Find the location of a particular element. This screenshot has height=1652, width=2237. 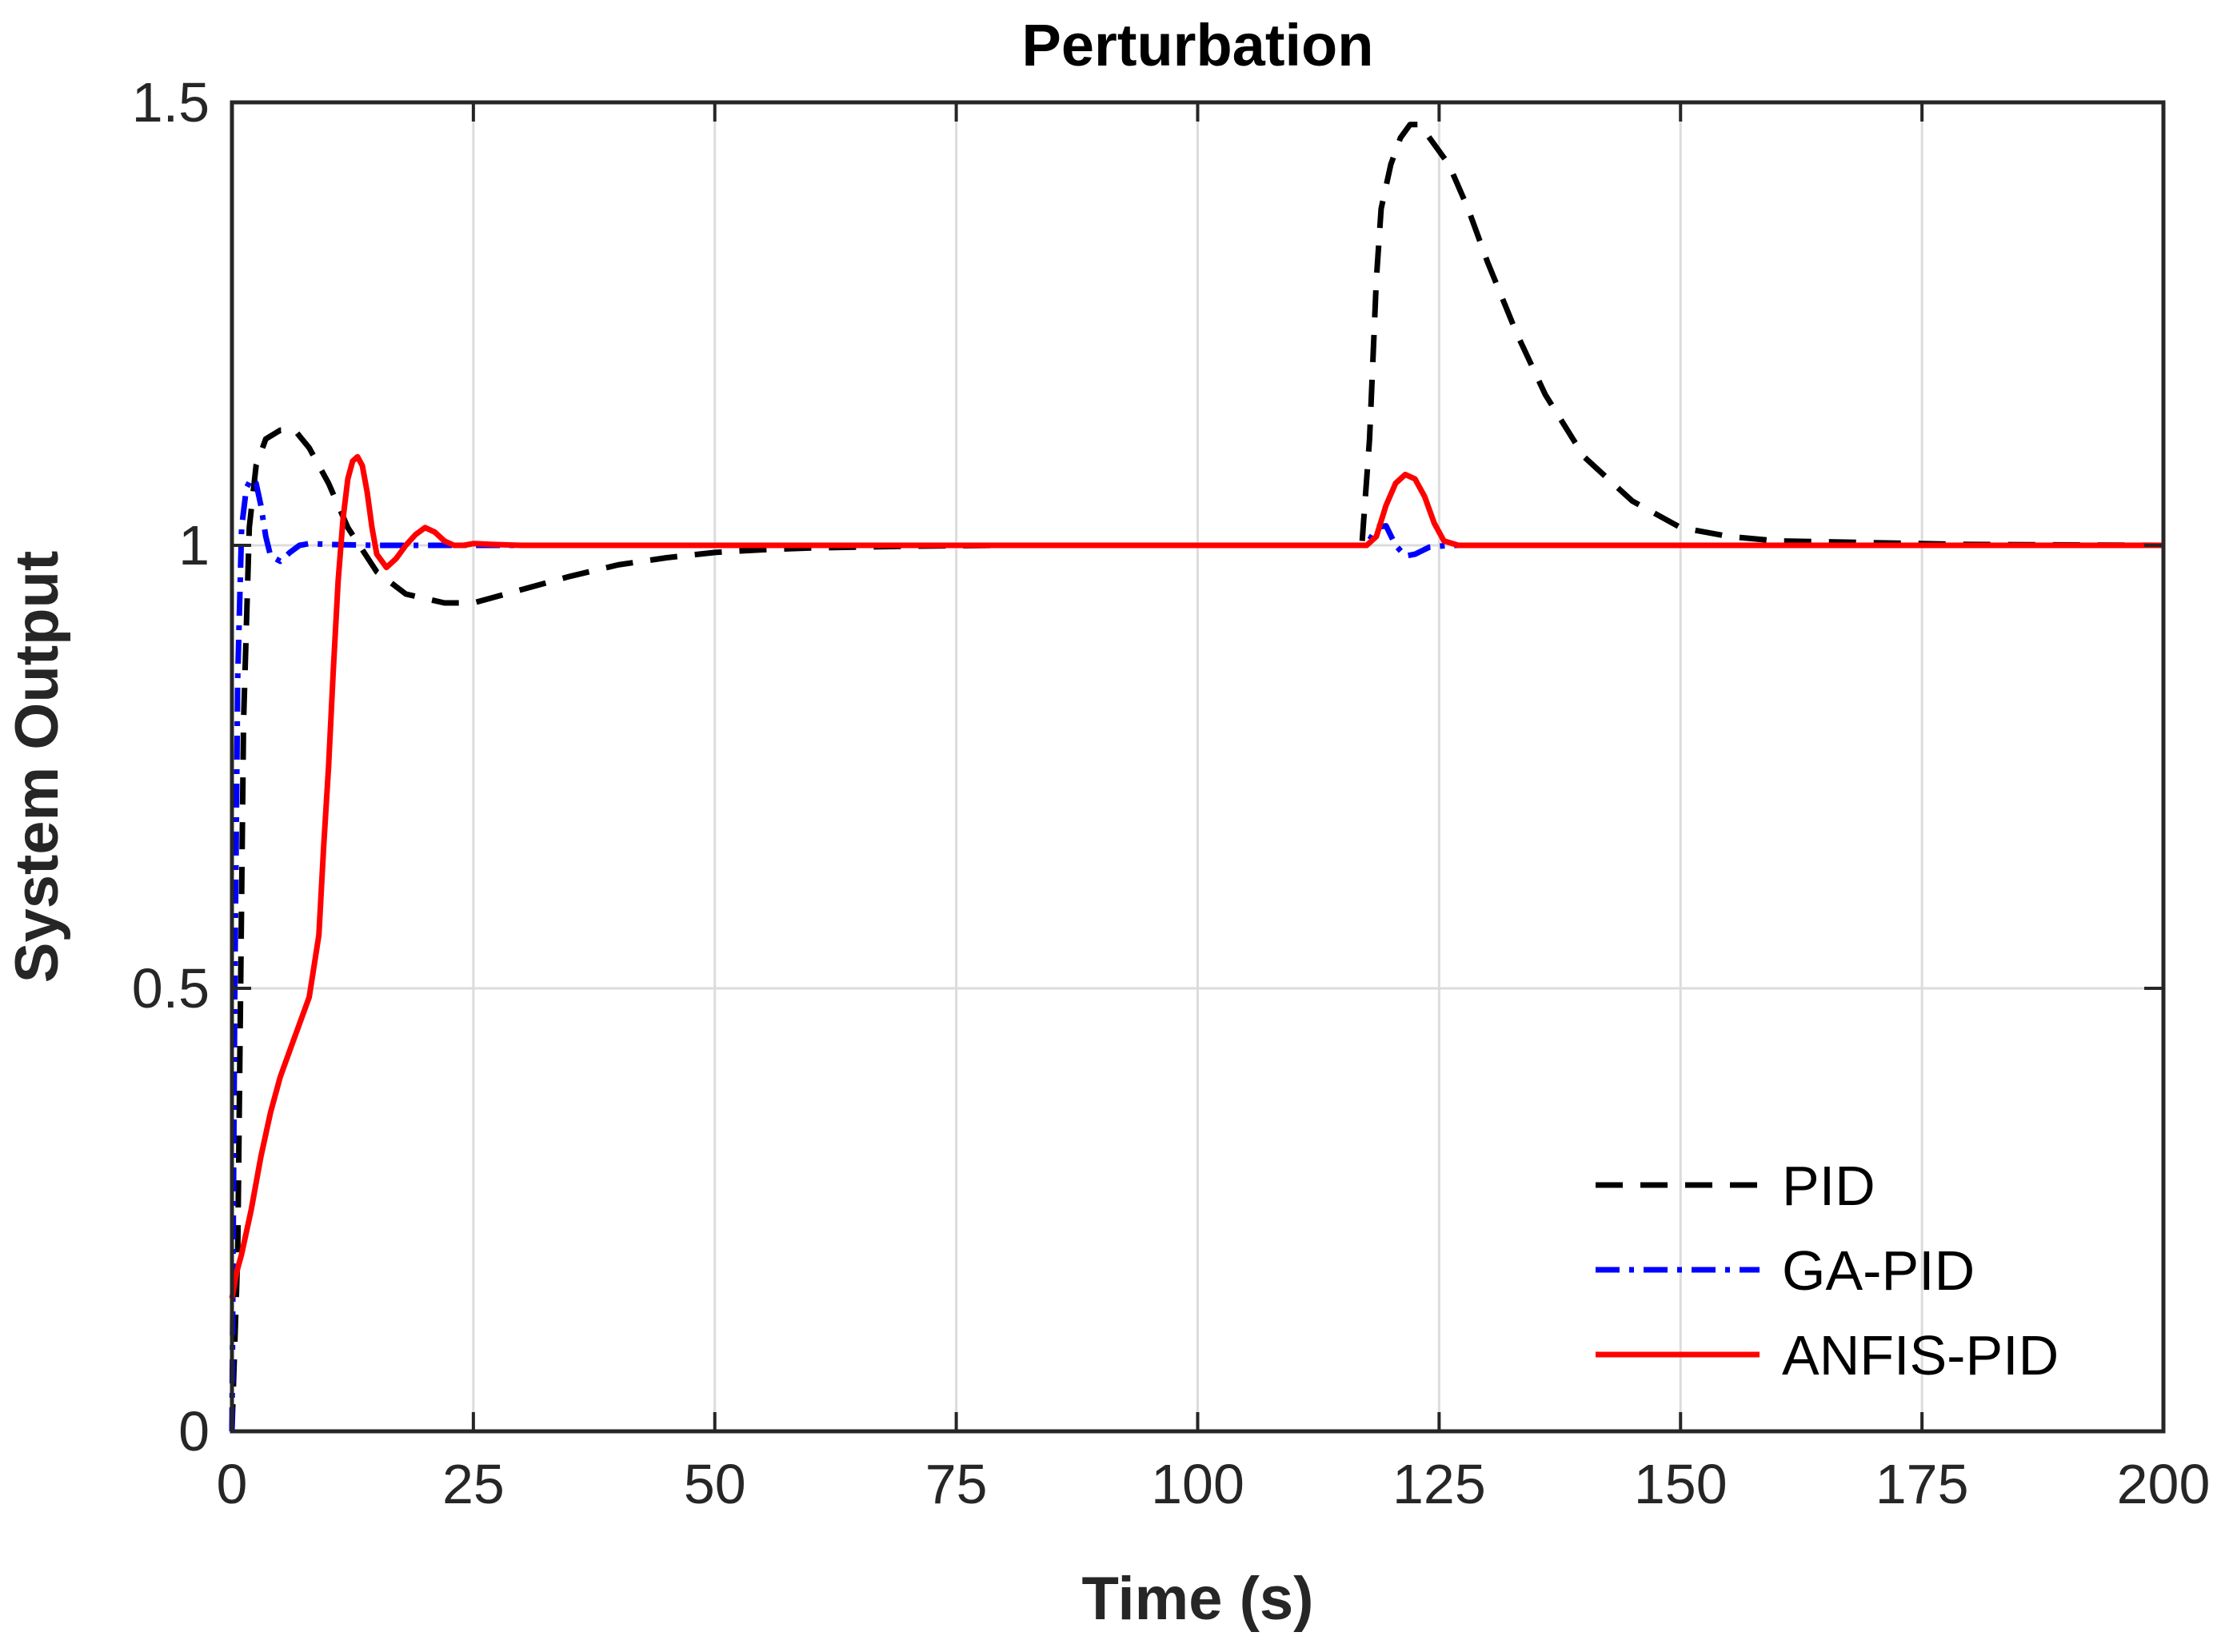

y-tick-label: 1.5 is located at coordinates (171, 102).